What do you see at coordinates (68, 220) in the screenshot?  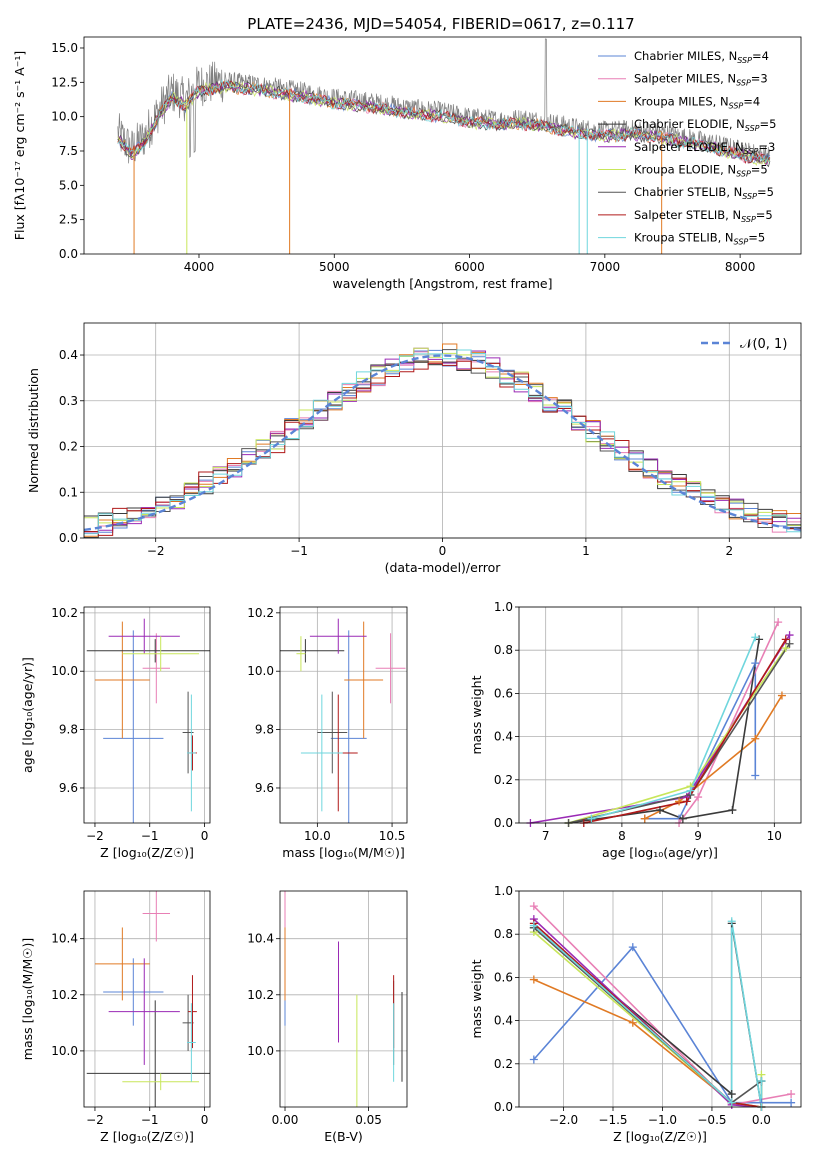 I see `spectrum-ytick-label-1: 2.5` at bounding box center [68, 220].